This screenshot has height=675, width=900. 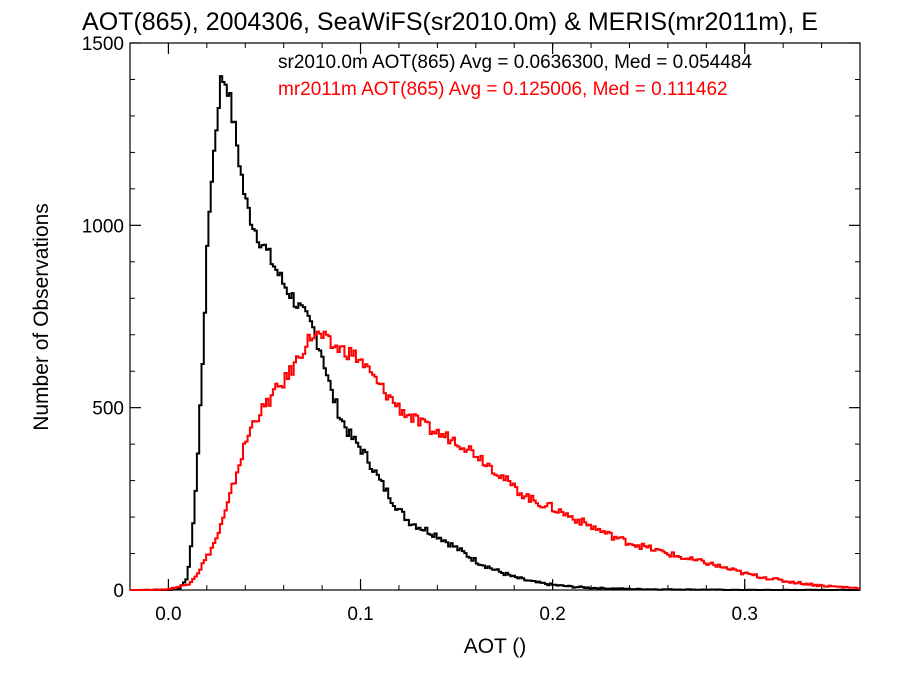 I want to click on y-axis-label: Number of Observations, so click(x=41, y=317).